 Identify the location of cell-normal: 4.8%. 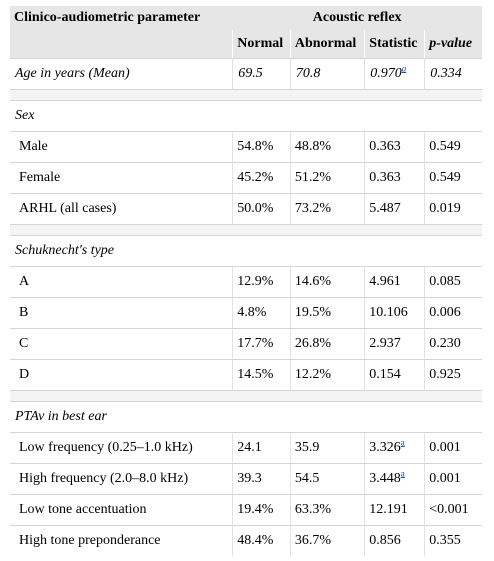
(261, 312).